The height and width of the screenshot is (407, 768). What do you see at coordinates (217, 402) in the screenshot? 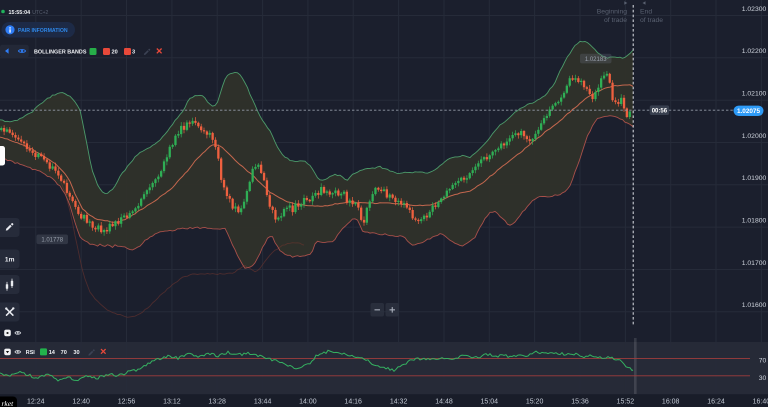
I see `svg-text: 13:28` at bounding box center [217, 402].